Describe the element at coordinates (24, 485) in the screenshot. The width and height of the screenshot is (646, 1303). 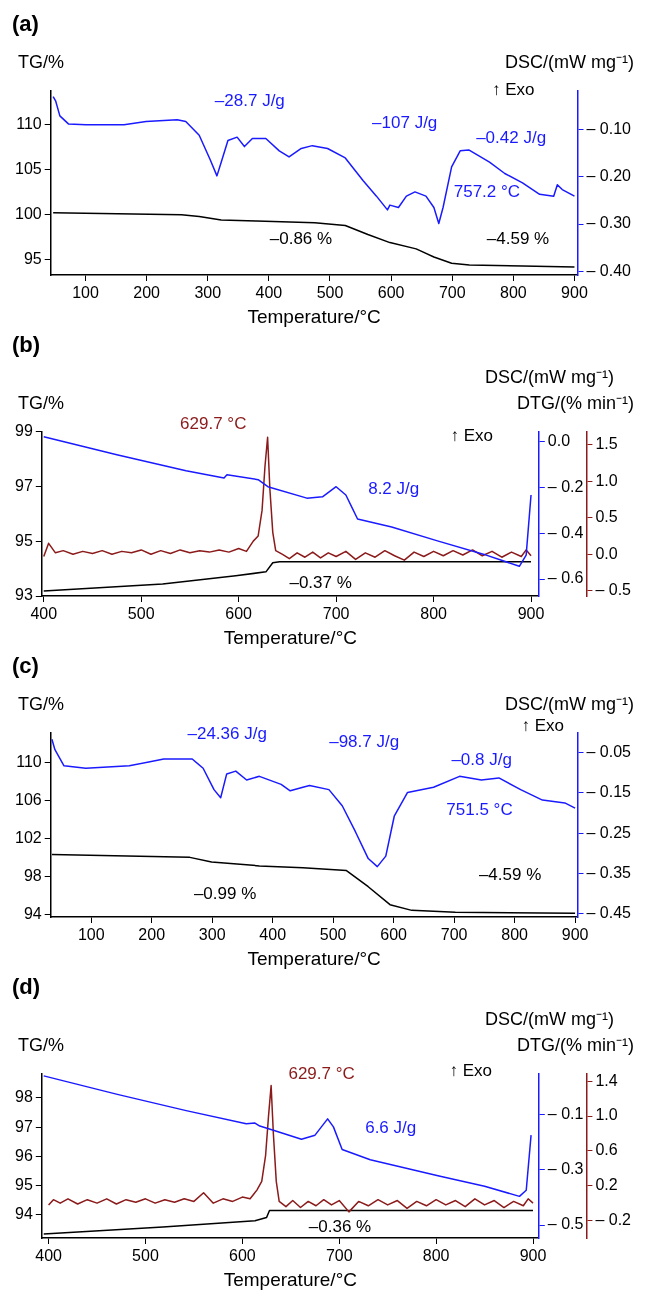
I see `y-tick-label: 97` at that location.